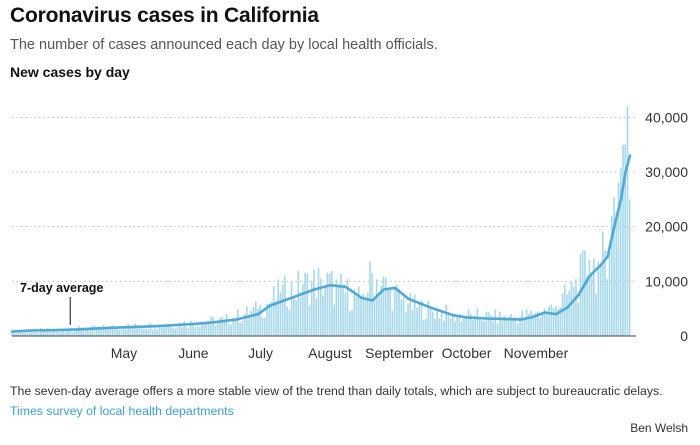 Image resolution: width=700 pixels, height=445 pixels. Describe the element at coordinates (666, 117) in the screenshot. I see `y-tick-label: 40,000` at that location.